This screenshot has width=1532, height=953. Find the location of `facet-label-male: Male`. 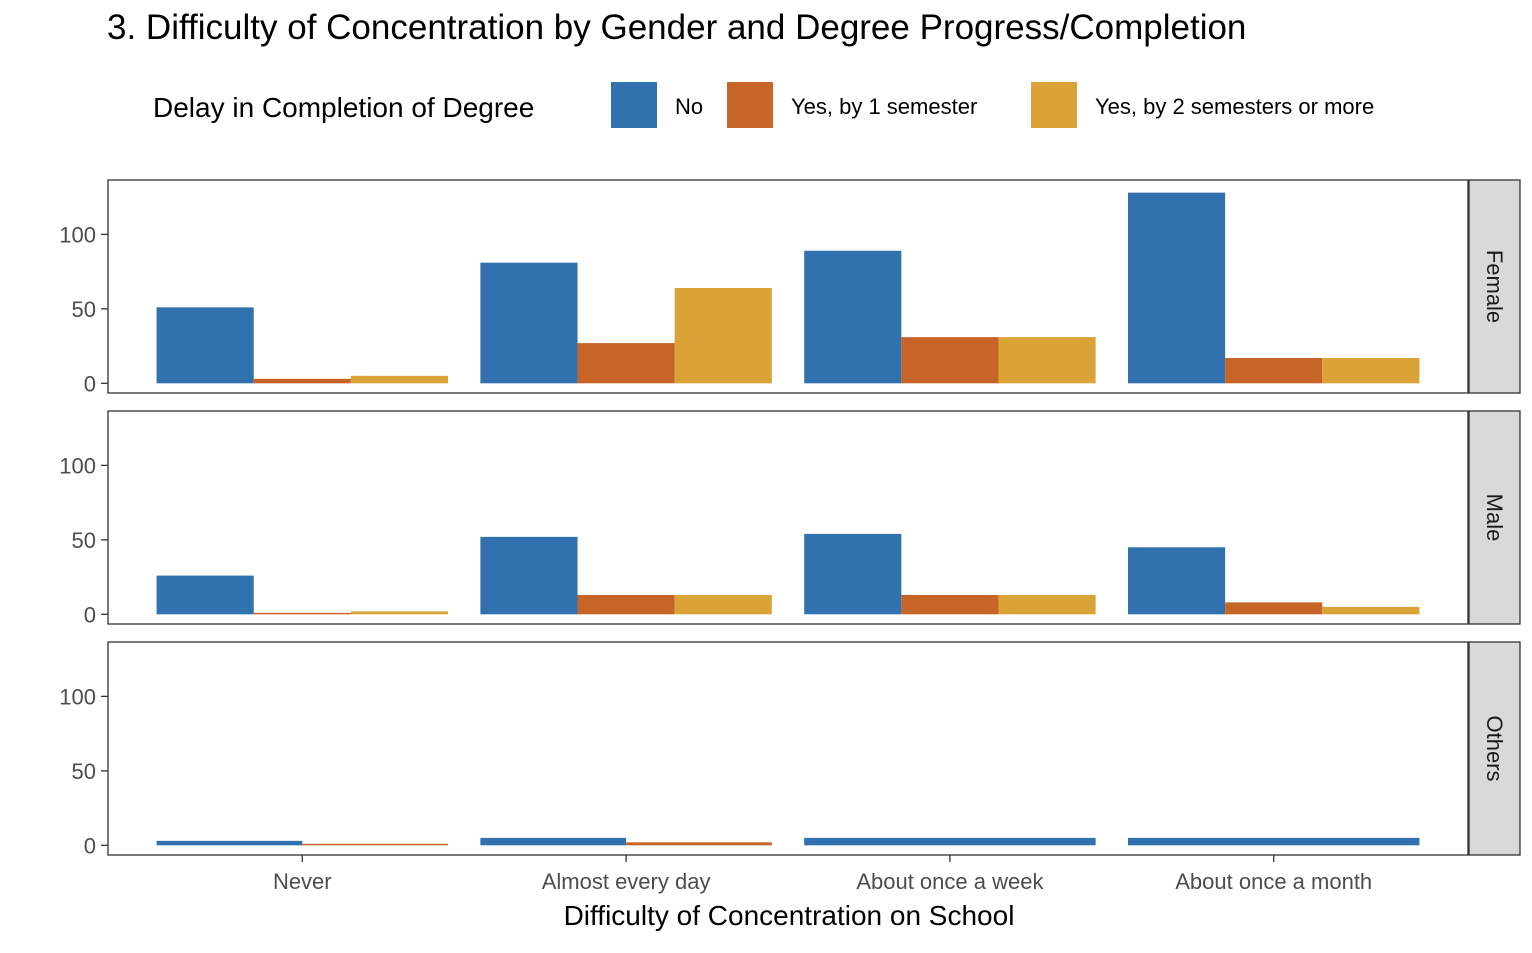

facet-label-male: Male is located at coordinates (1494, 518).